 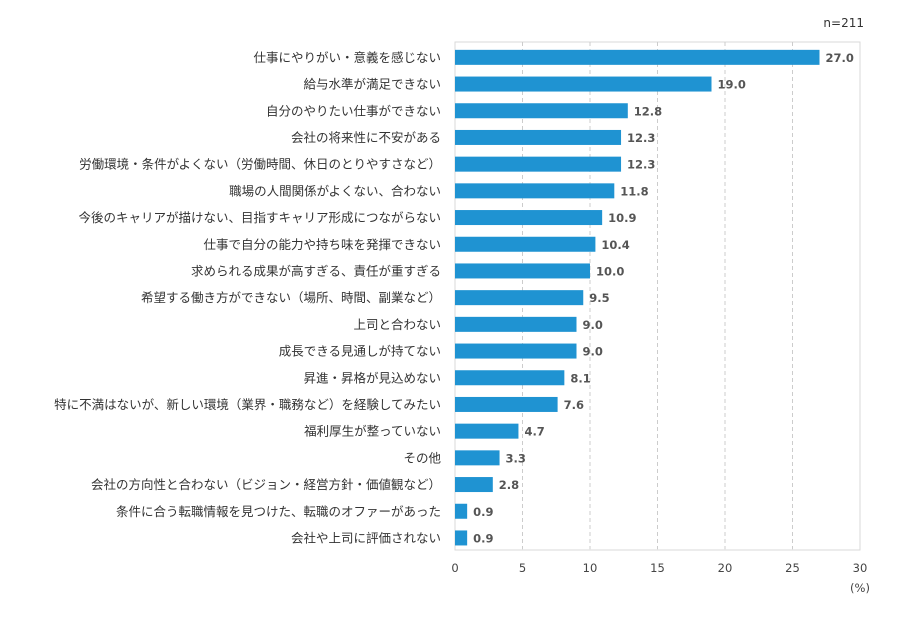 What do you see at coordinates (590, 568) in the screenshot?
I see `x-tick-label: 10` at bounding box center [590, 568].